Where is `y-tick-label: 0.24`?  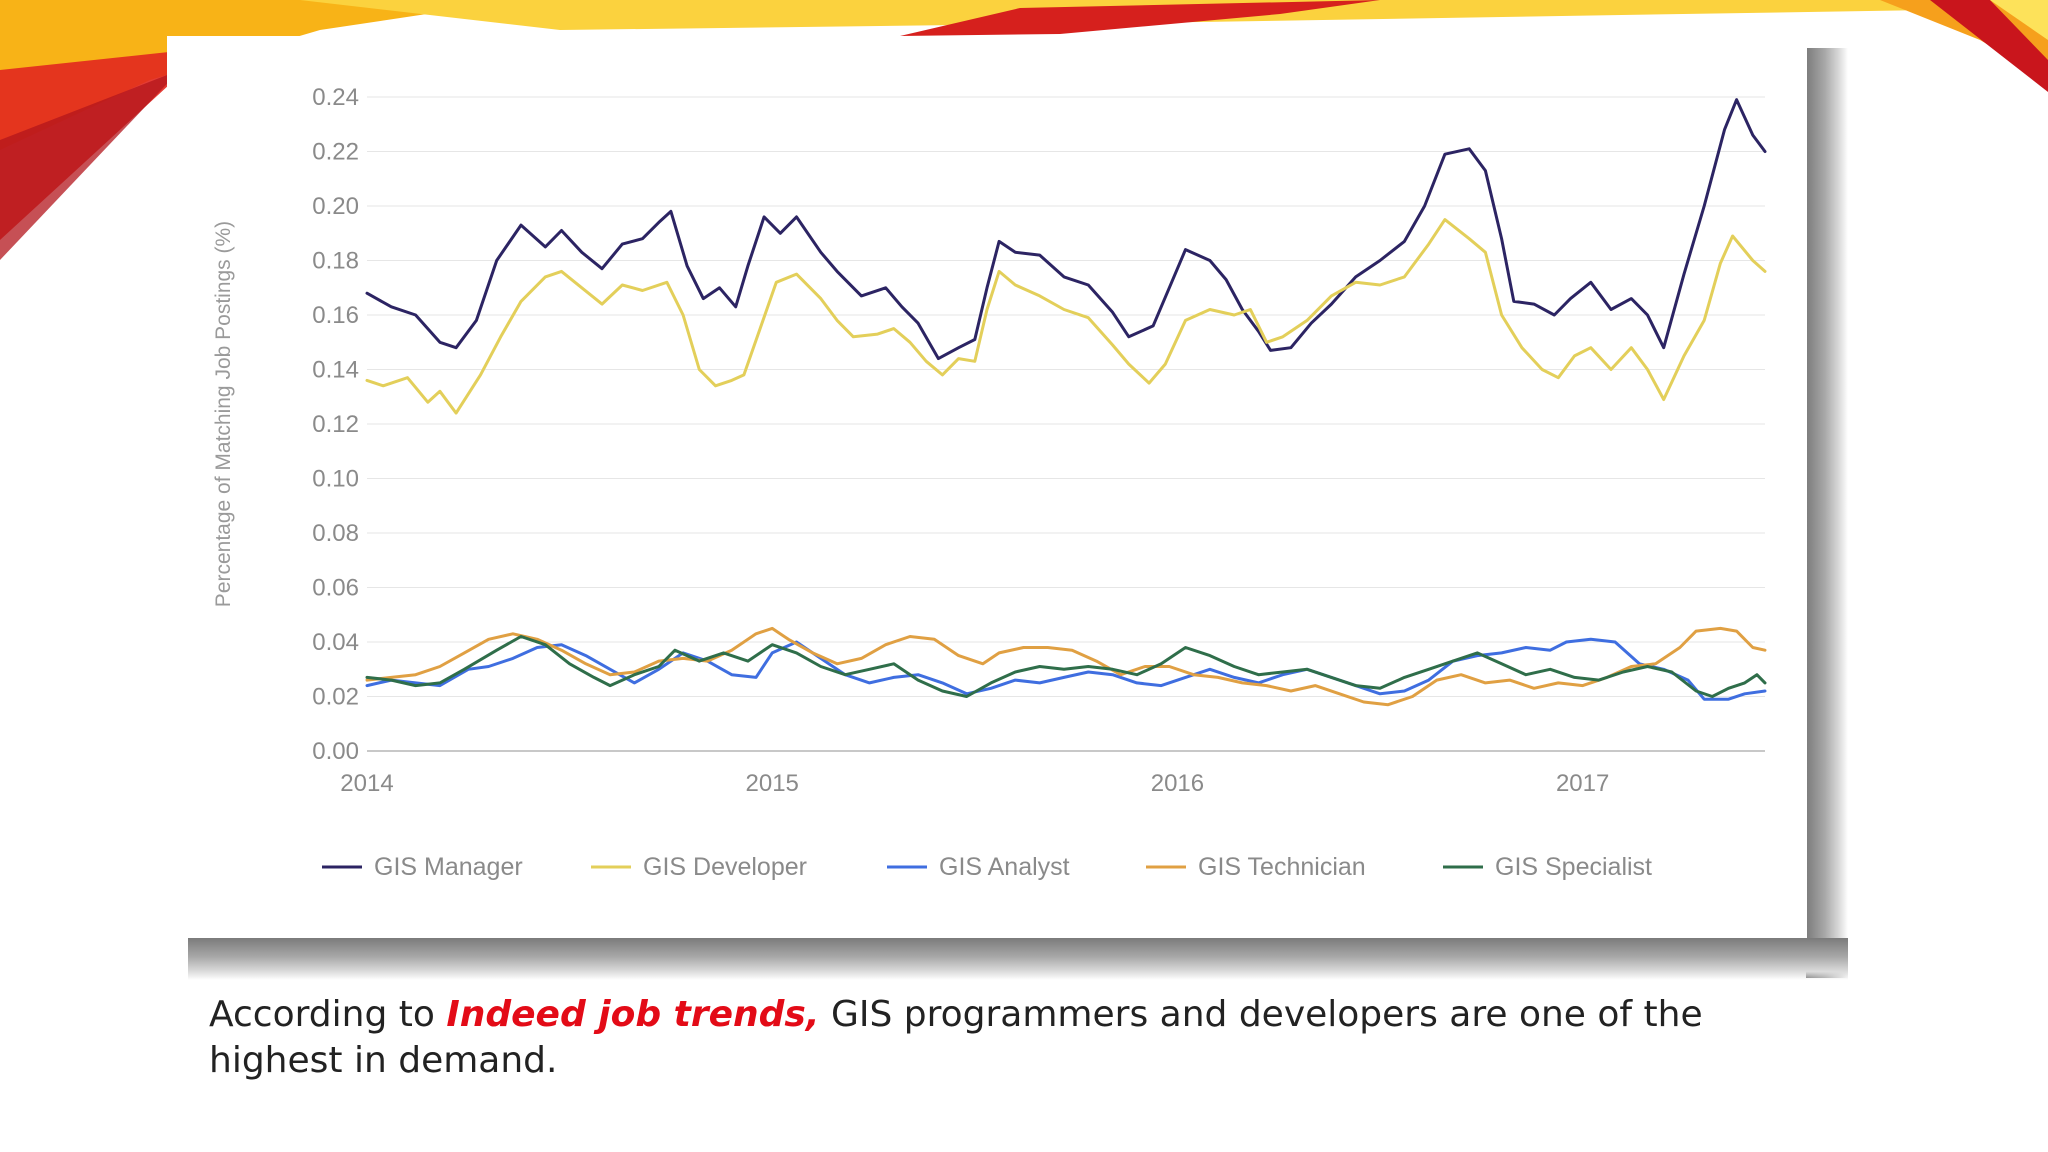 y-tick-label: 0.24 is located at coordinates (335, 97).